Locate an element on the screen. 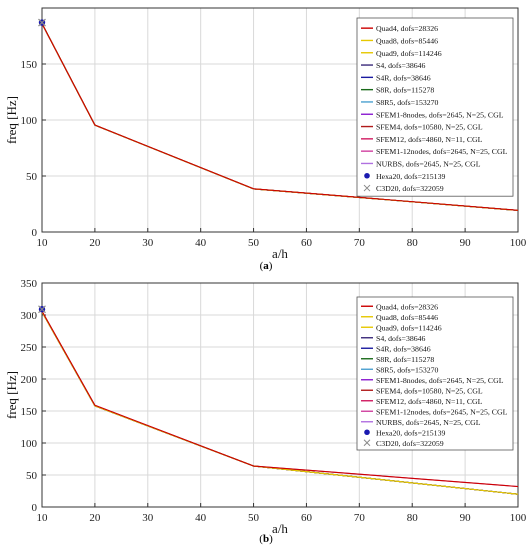 The image size is (532, 550). chart-a-ytick-label: 150 is located at coordinates (29, 65).